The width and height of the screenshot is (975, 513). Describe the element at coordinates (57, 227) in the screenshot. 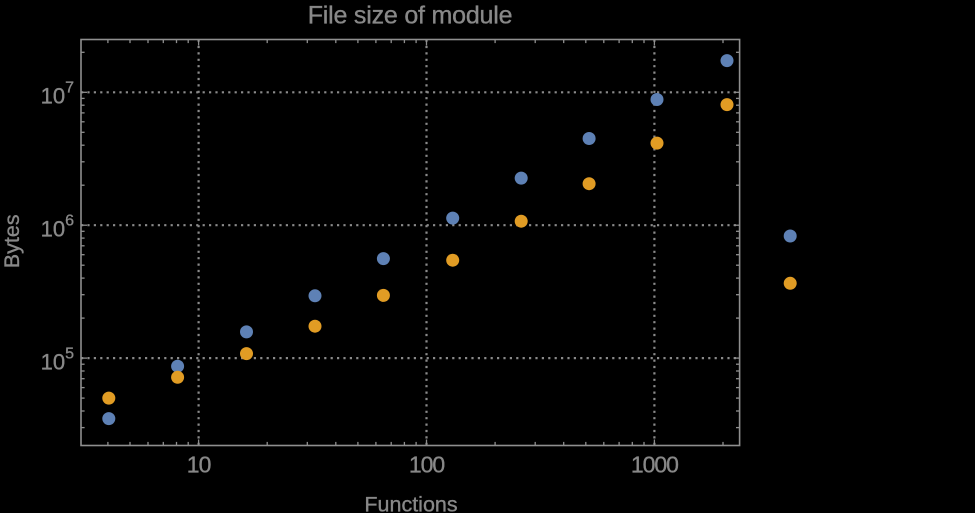

I see `svg-text: 10⁶` at that location.